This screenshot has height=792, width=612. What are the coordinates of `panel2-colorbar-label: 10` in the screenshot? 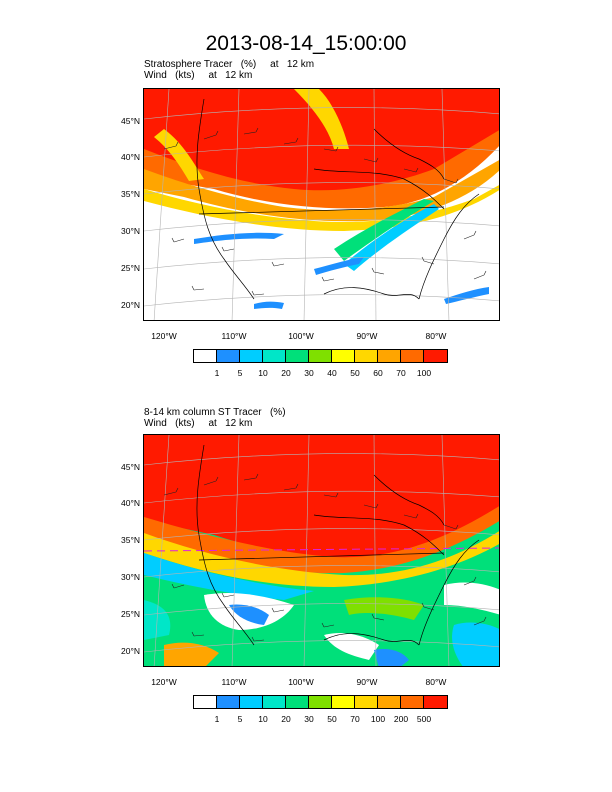 It's located at (263, 719).